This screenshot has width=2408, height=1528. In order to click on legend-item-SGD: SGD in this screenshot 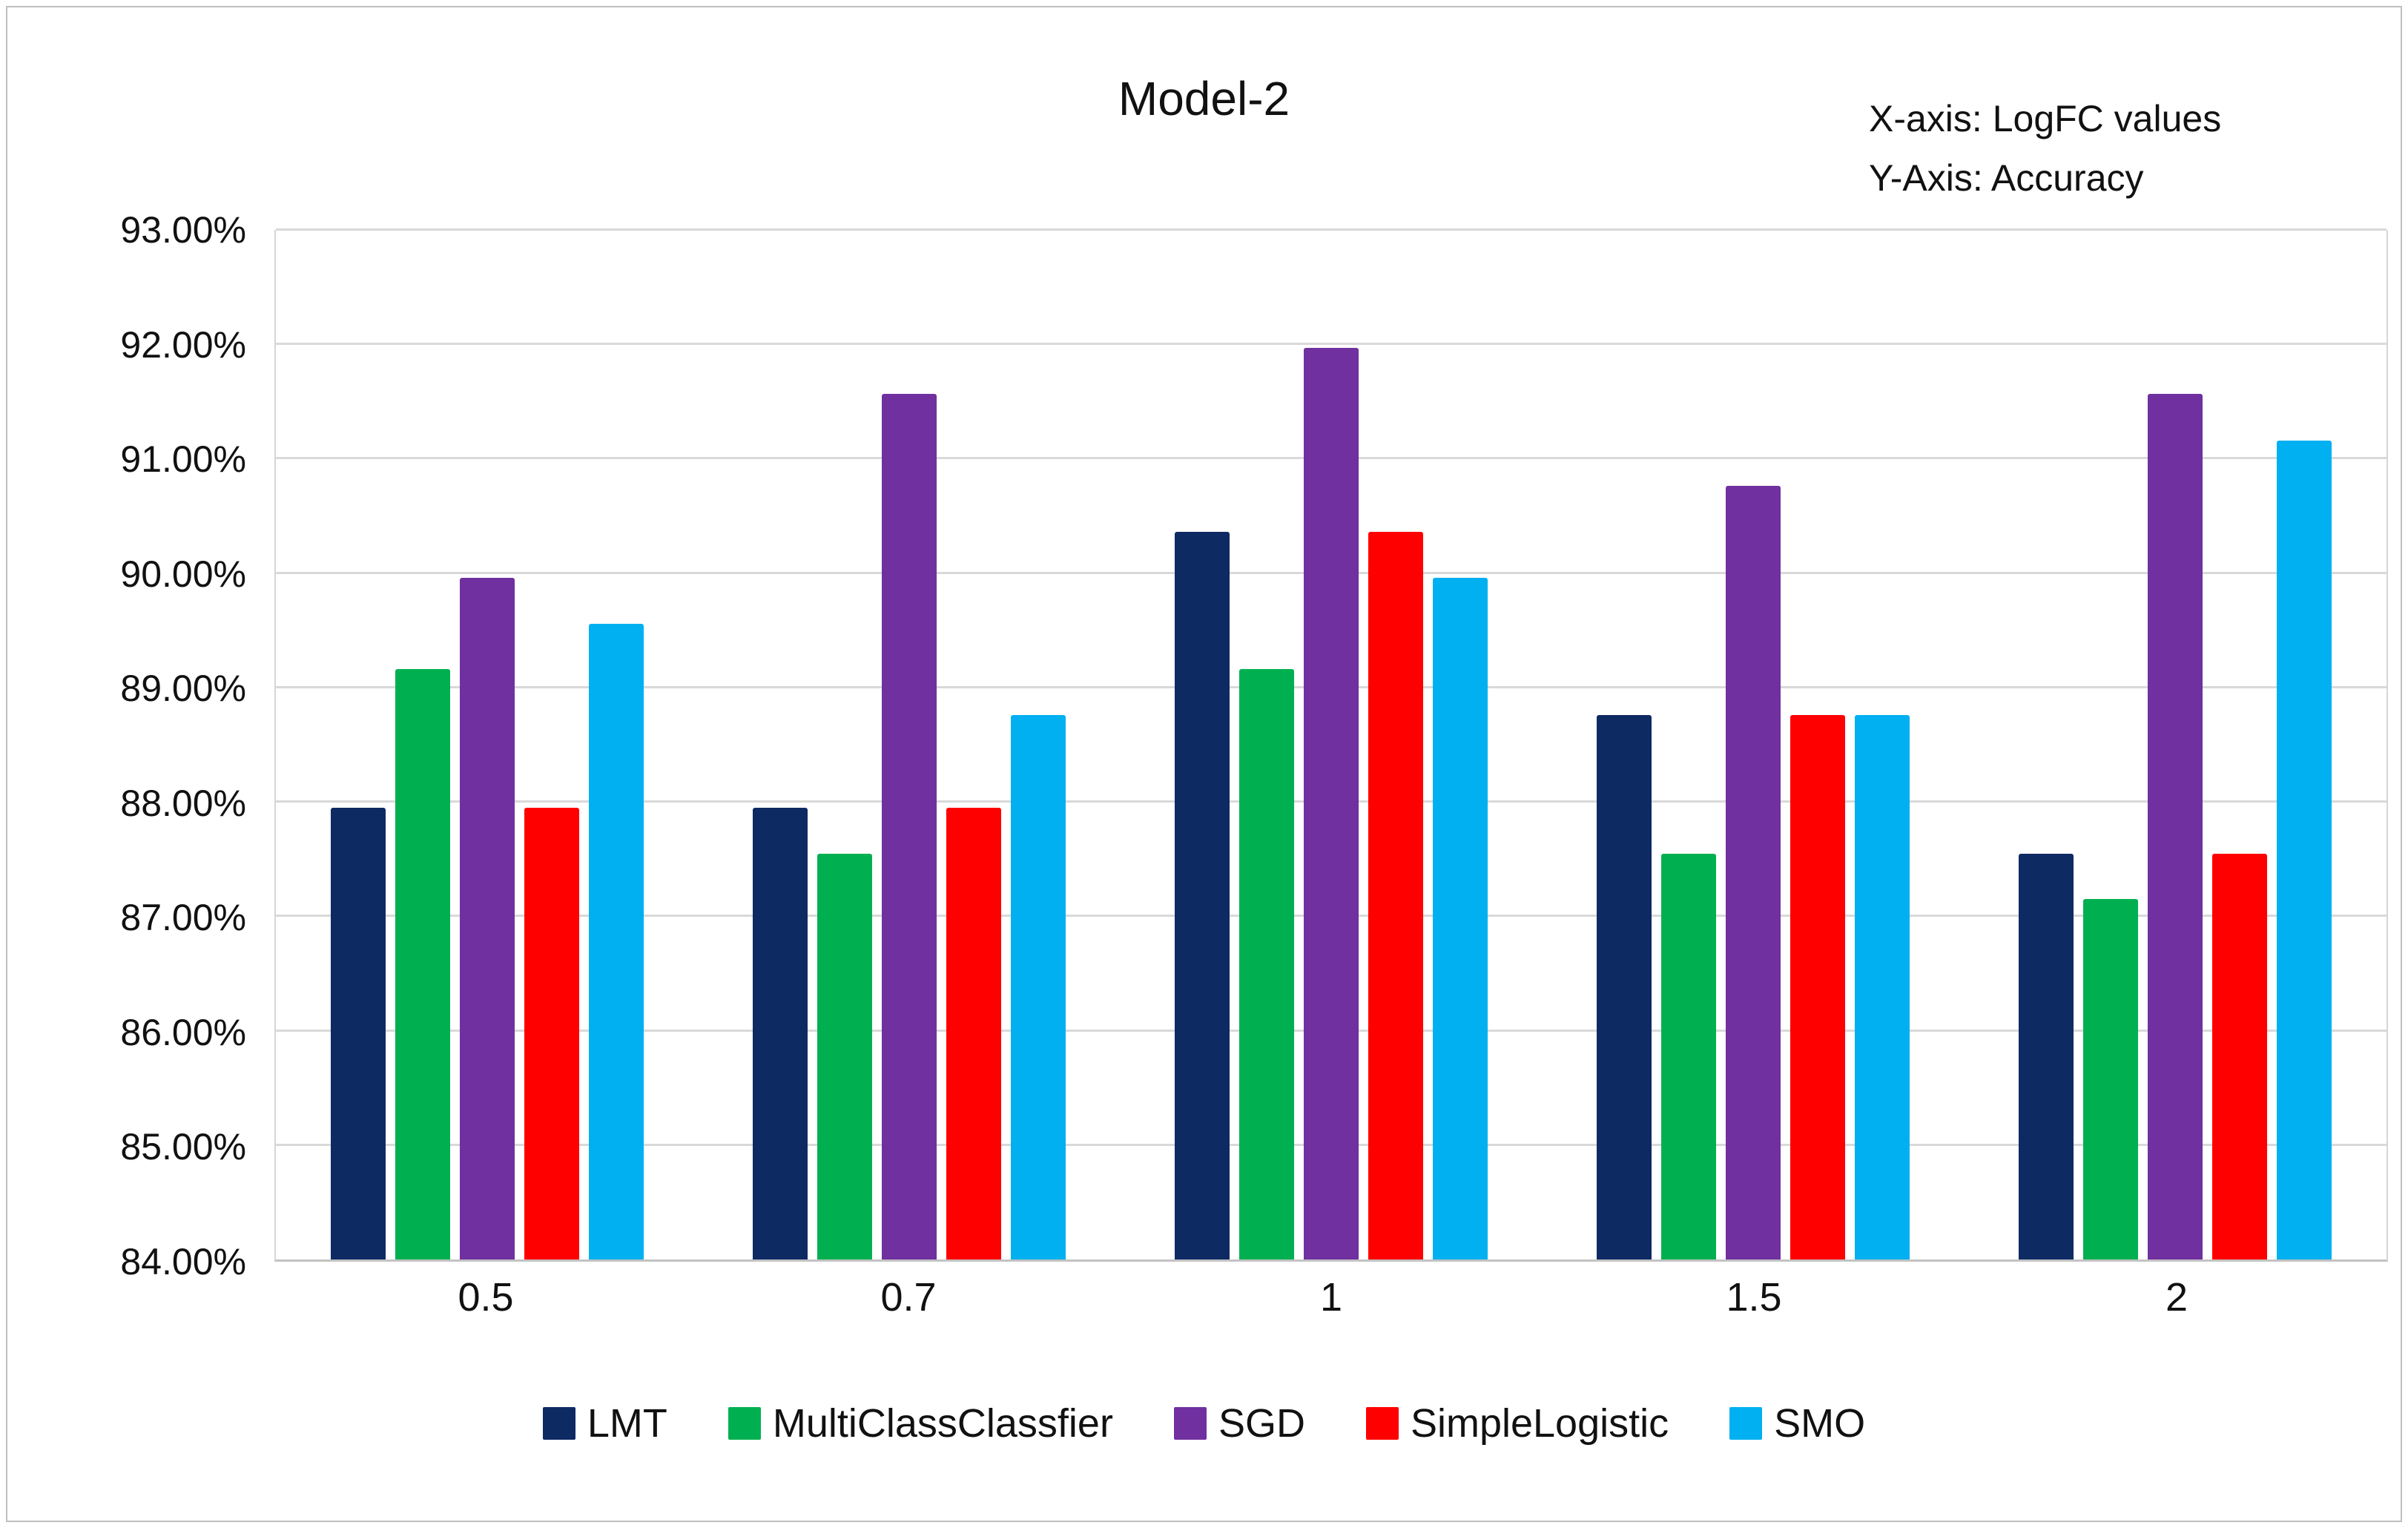, I will do `click(1239, 1423)`.